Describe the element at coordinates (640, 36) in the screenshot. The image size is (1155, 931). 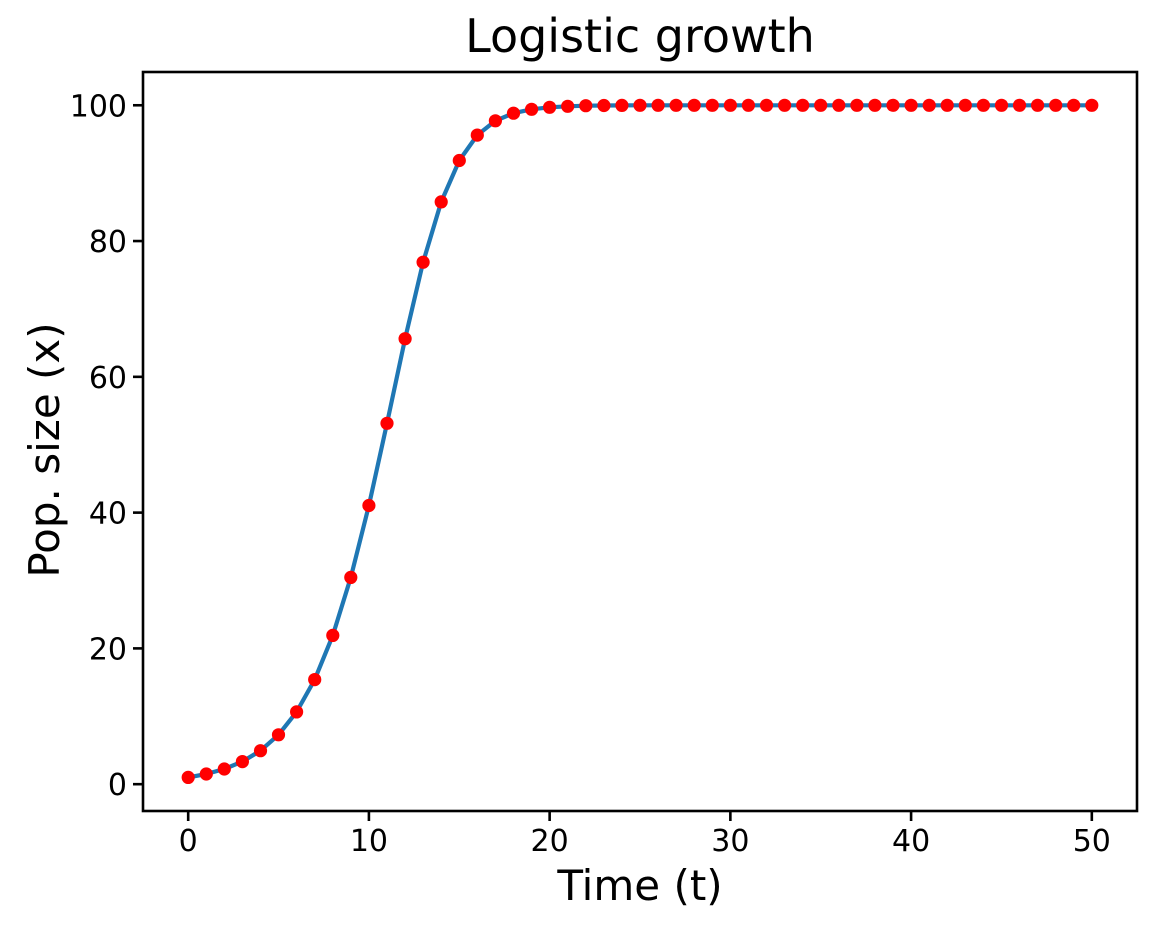
I see `chart-title: Logistic growth` at that location.